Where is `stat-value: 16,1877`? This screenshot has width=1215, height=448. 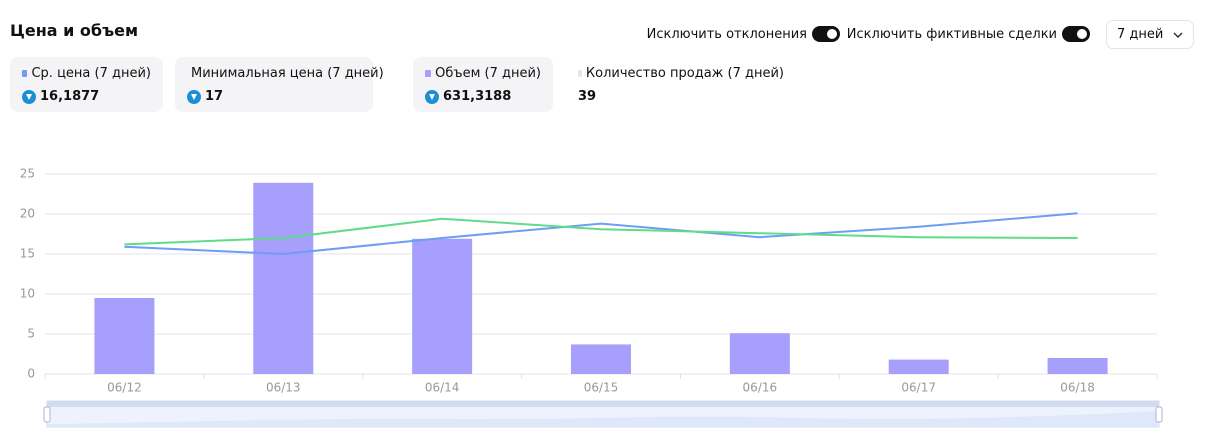 stat-value: 16,1877 is located at coordinates (70, 96).